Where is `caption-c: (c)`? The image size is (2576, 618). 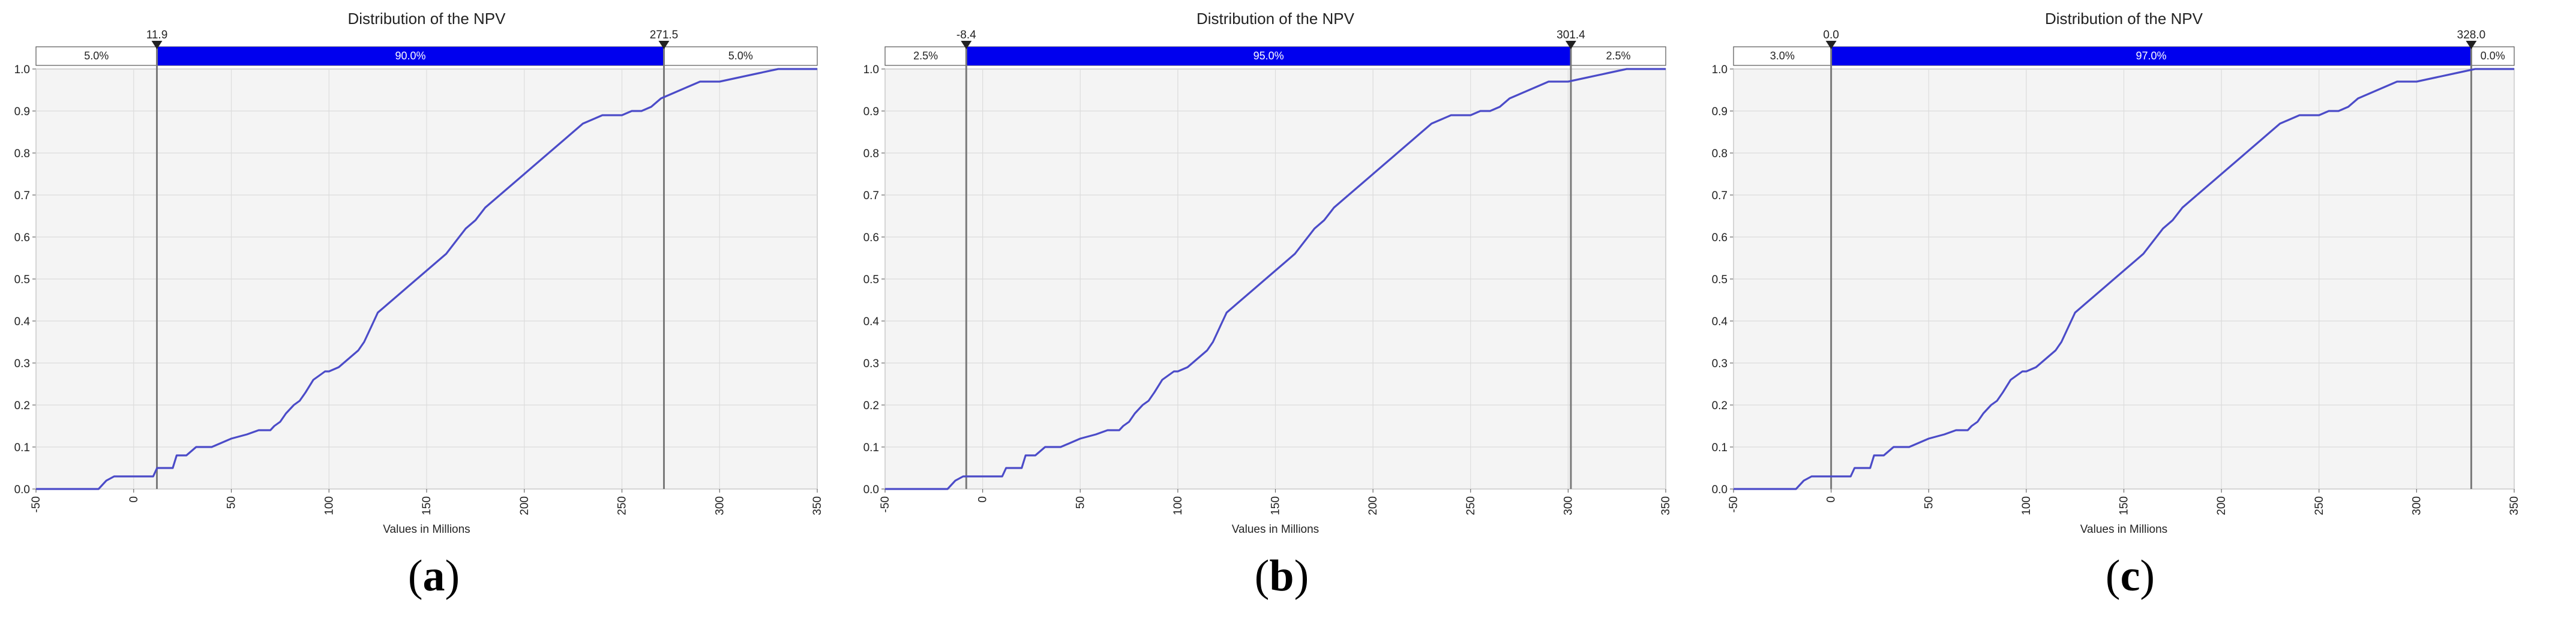 caption-c: (c) is located at coordinates (2130, 576).